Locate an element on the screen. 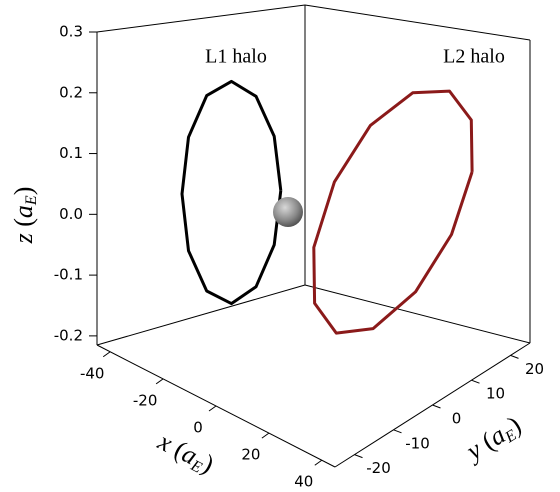 This screenshot has width=560, height=492. z-tick-label: 0.1 is located at coordinates (71, 153).